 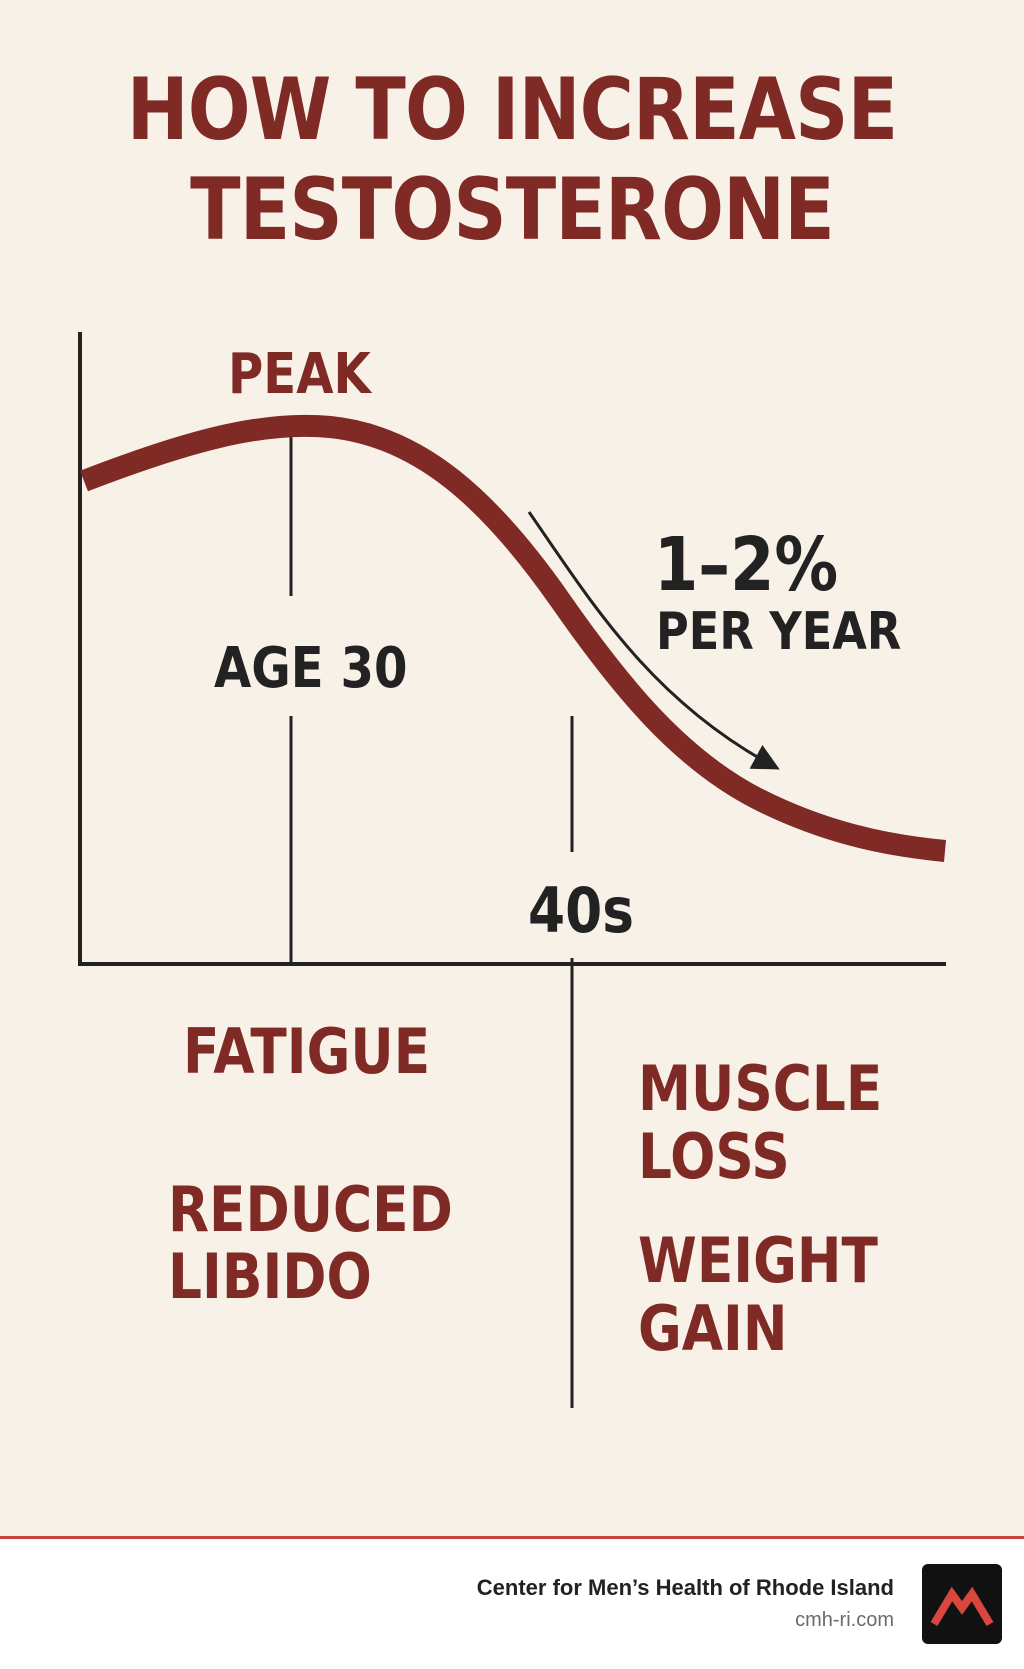 What do you see at coordinates (713, 1328) in the screenshot?
I see `symptom-gain: GAIN` at bounding box center [713, 1328].